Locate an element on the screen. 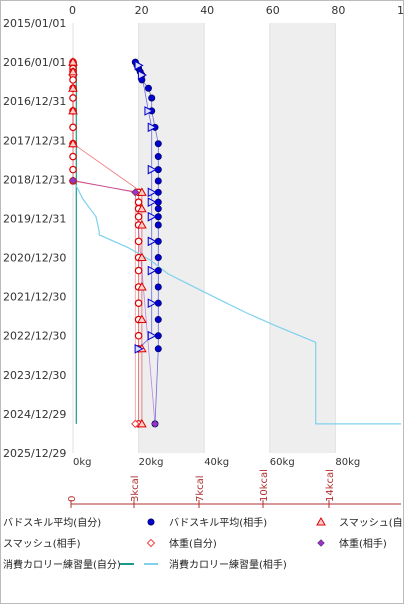 The width and height of the screenshot is (404, 604). y-tick-label: 2019/12/31 is located at coordinates (34, 218).